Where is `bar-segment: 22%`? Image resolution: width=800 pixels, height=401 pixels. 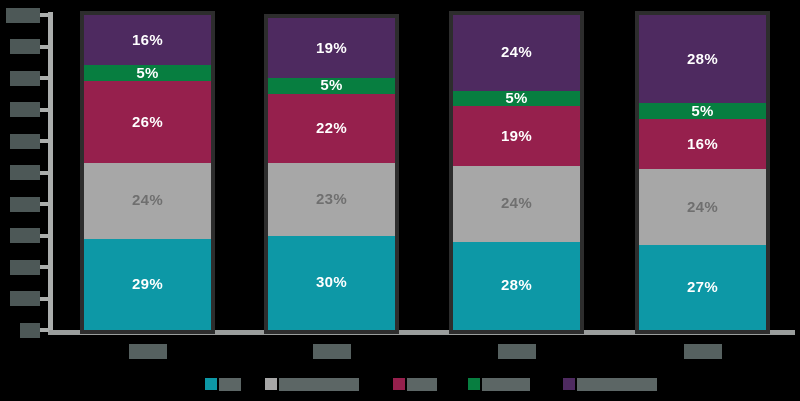
bar-segment: 22% is located at coordinates (331, 128).